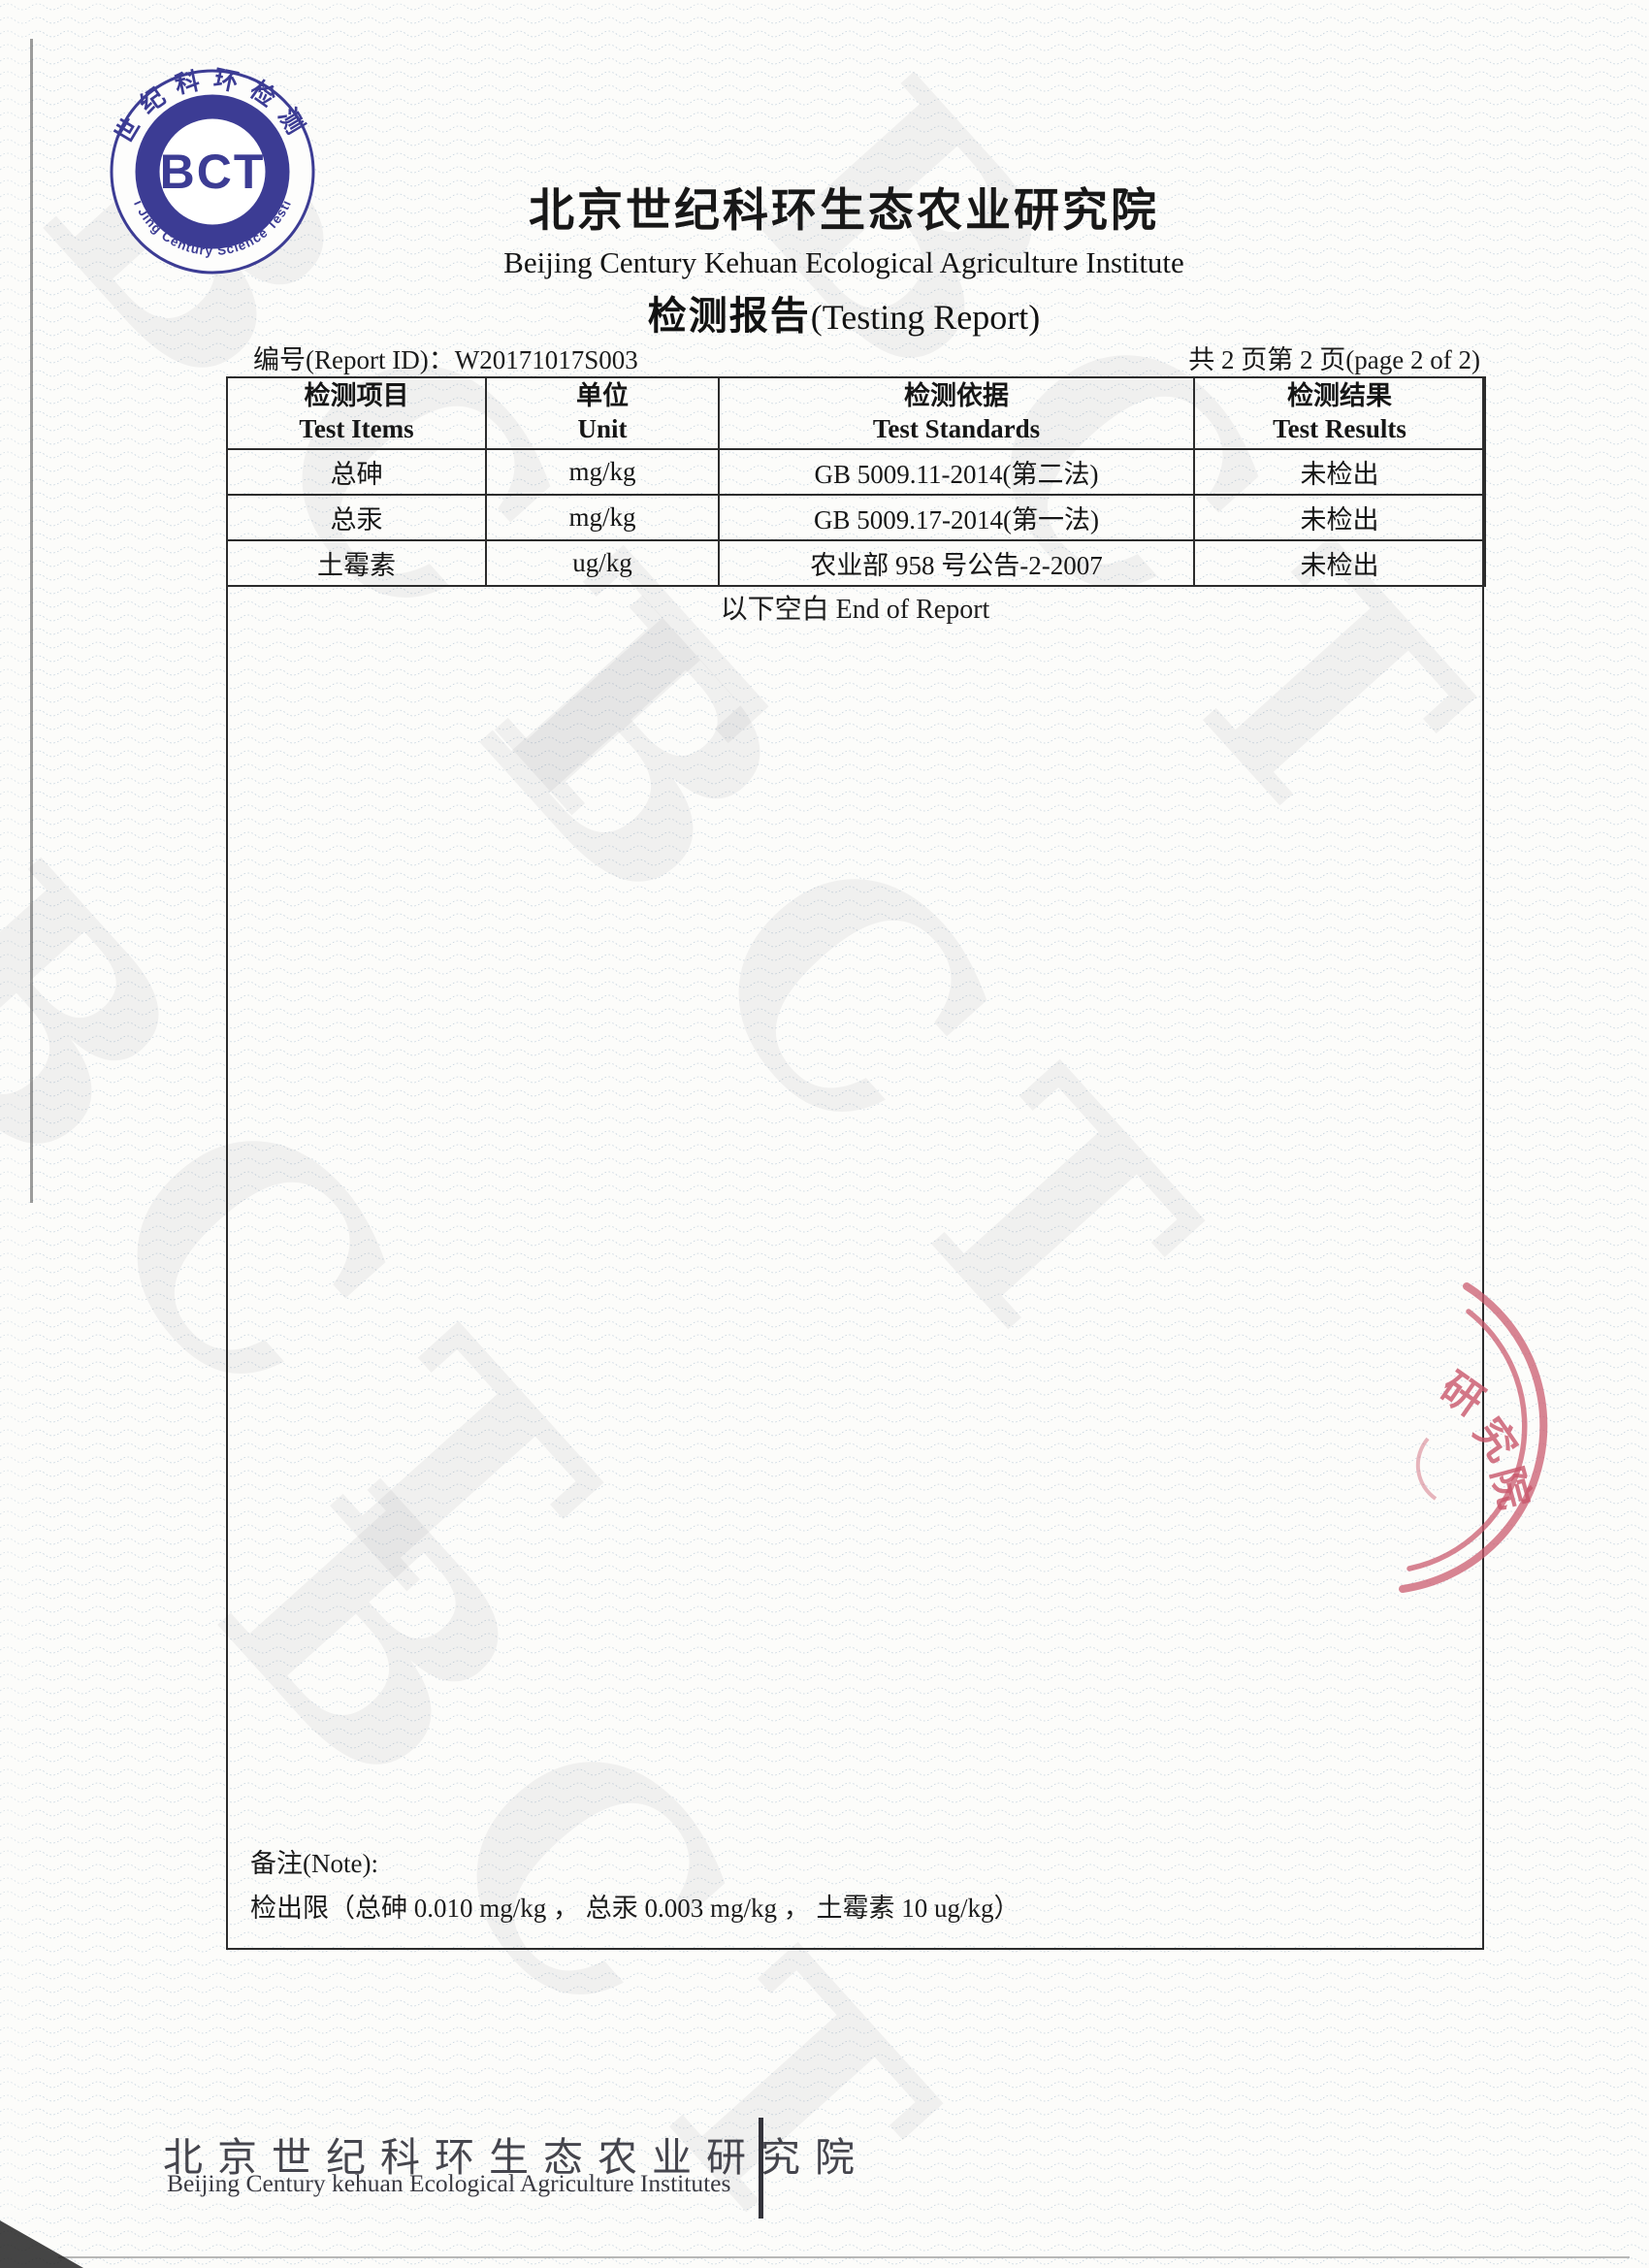 The height and width of the screenshot is (2268, 1649). Describe the element at coordinates (956, 428) in the screenshot. I see `col-header-en: Test Standards` at that location.